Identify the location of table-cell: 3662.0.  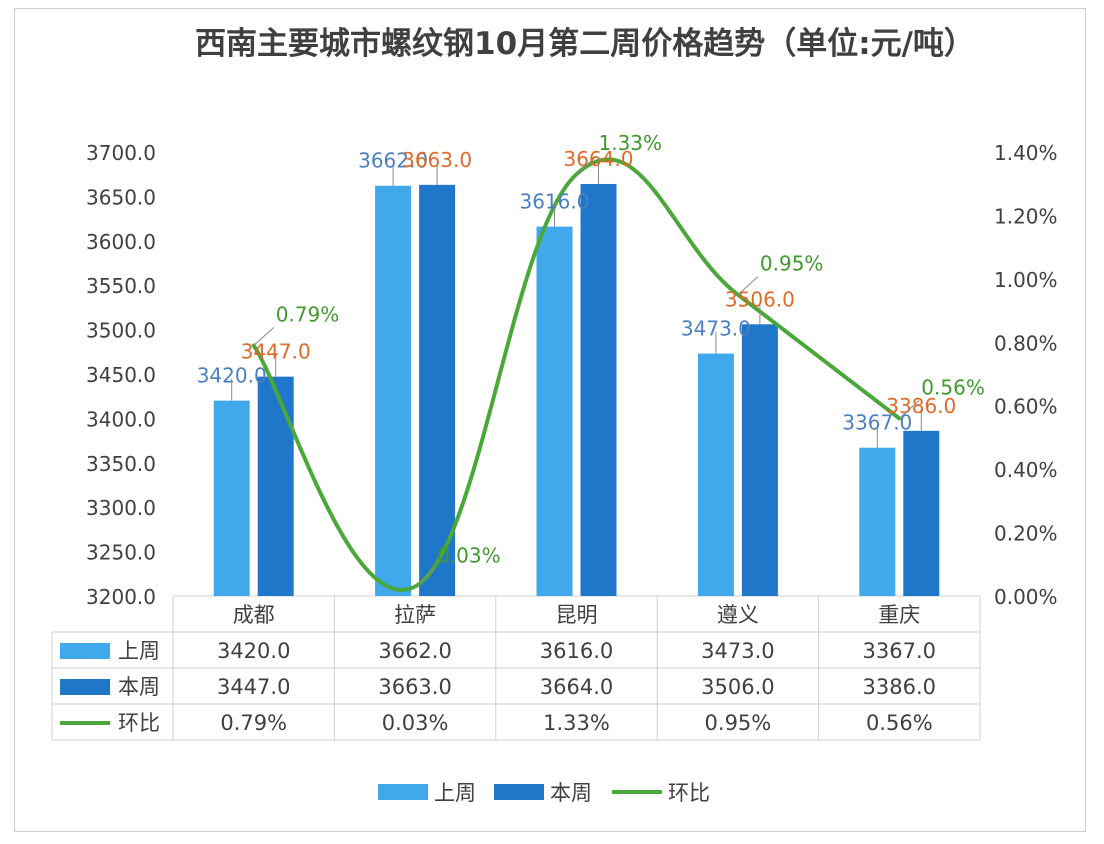
(414, 651).